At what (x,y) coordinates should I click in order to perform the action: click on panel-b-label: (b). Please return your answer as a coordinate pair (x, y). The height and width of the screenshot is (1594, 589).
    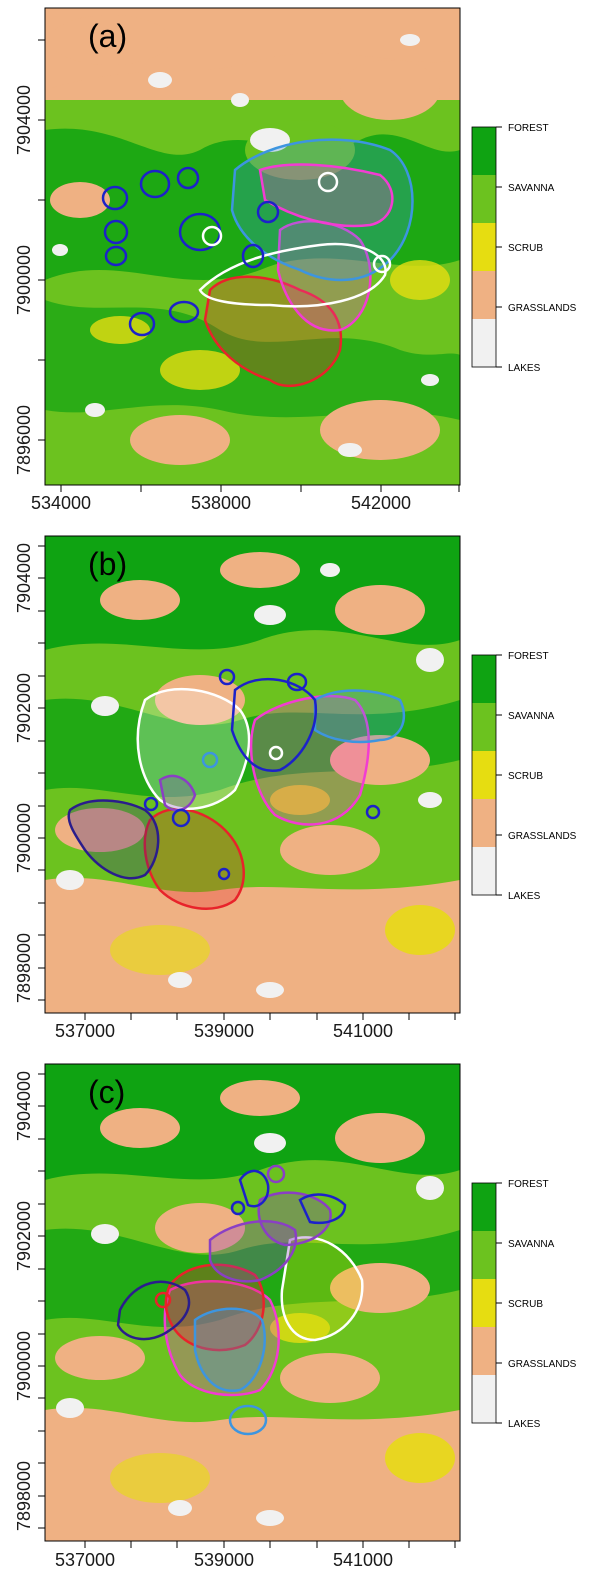
    Looking at the image, I should click on (107, 564).